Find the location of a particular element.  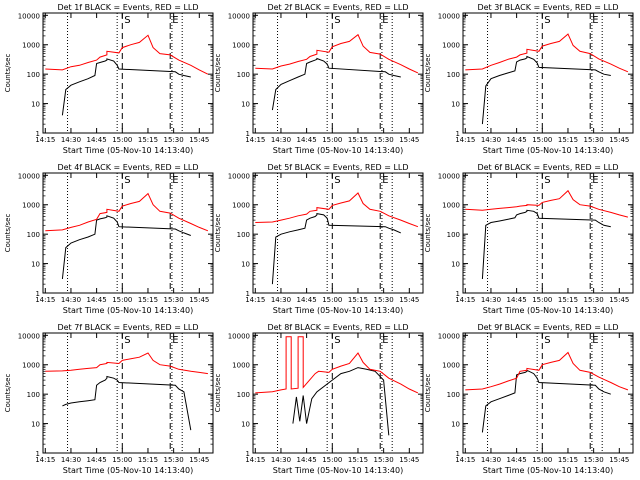

chart-title: Det 6f BLACK = Events, RED = LLD is located at coordinates (547, 167).